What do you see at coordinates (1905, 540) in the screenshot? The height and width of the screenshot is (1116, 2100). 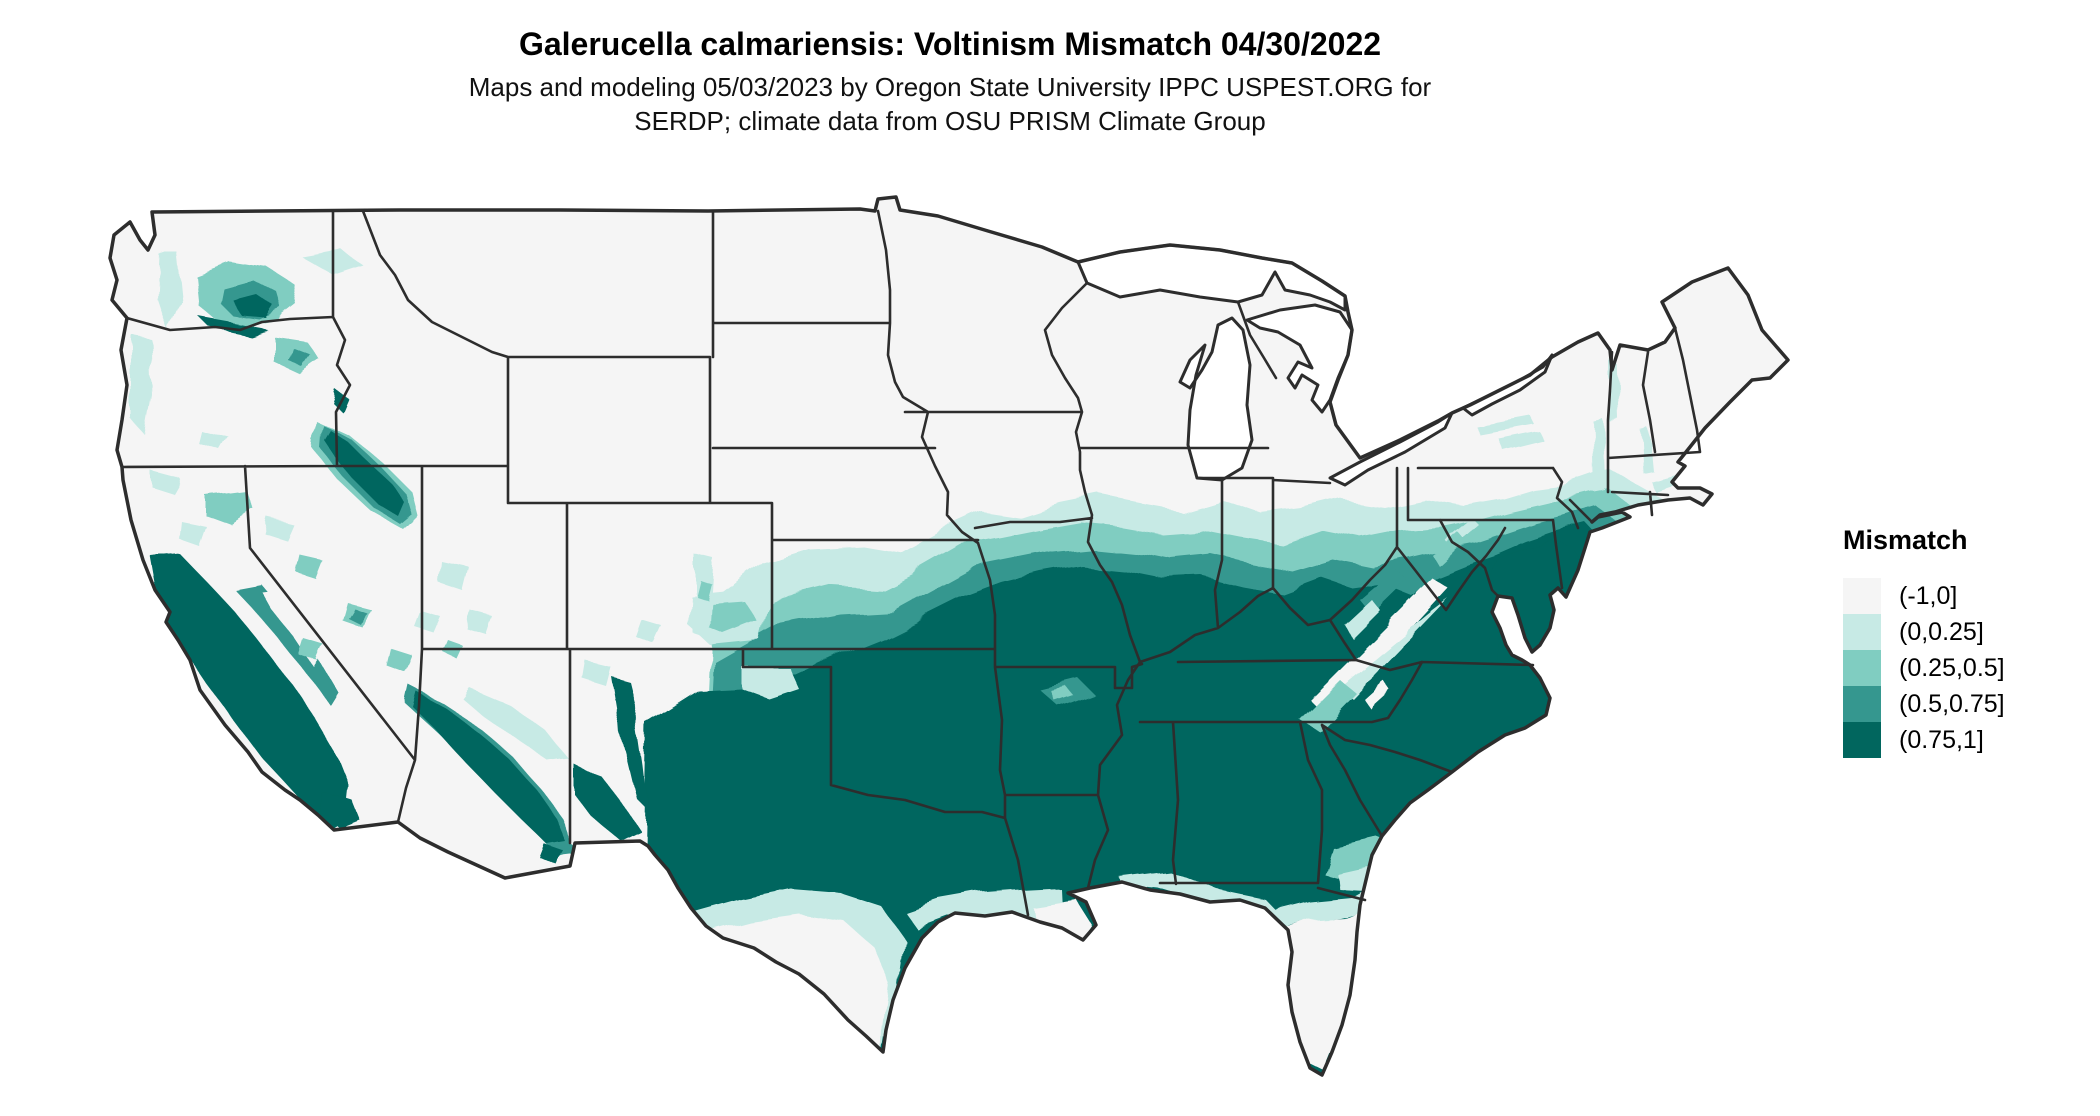 I see `legend-title: Mismatch` at bounding box center [1905, 540].